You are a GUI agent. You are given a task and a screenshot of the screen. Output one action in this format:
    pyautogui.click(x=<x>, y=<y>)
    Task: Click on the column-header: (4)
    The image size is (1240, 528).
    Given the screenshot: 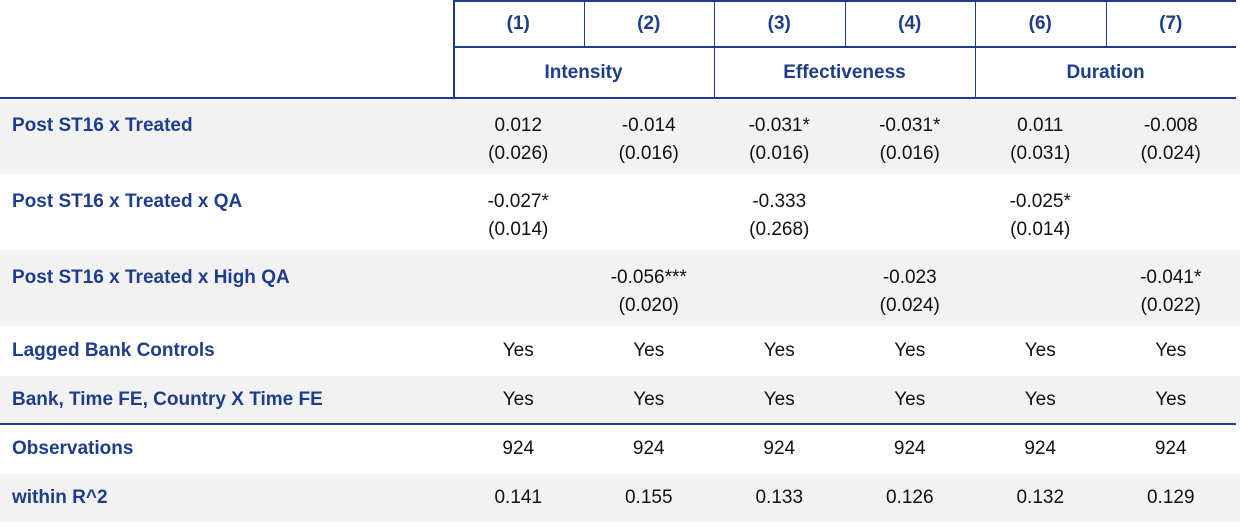 What is the action you would take?
    pyautogui.click(x=910, y=23)
    